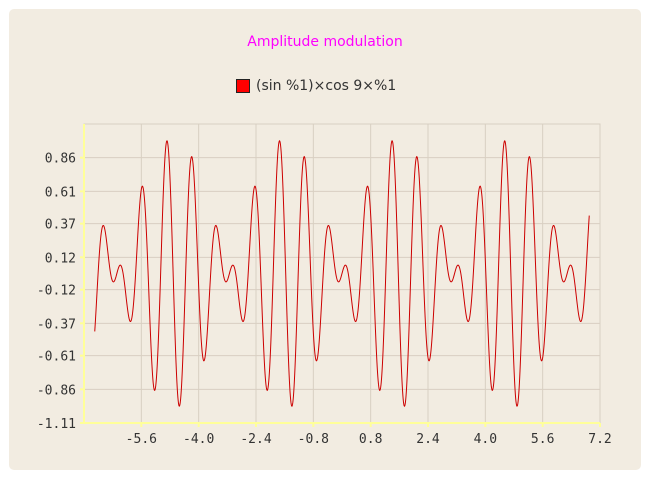  What do you see at coordinates (60, 192) in the screenshot?
I see `y-tick-label: 0.61` at bounding box center [60, 192].